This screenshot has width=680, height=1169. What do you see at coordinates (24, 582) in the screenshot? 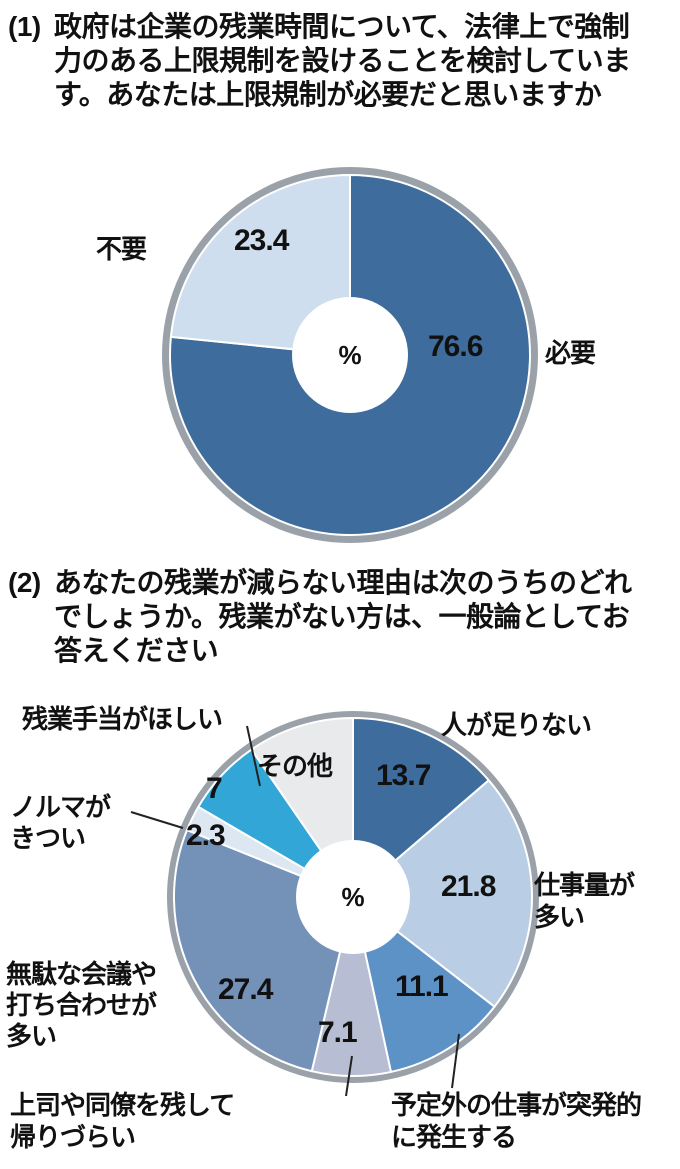
I see `question-2-number: (2)` at bounding box center [24, 582].